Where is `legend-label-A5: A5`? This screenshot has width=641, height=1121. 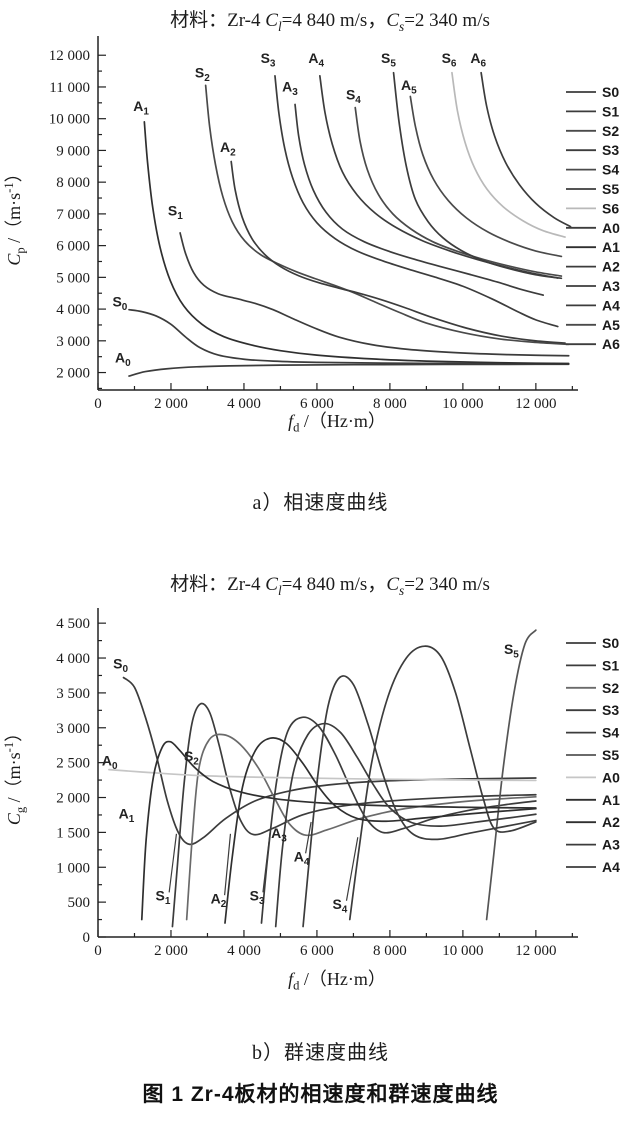 legend-label-A5: A5 is located at coordinates (611, 325).